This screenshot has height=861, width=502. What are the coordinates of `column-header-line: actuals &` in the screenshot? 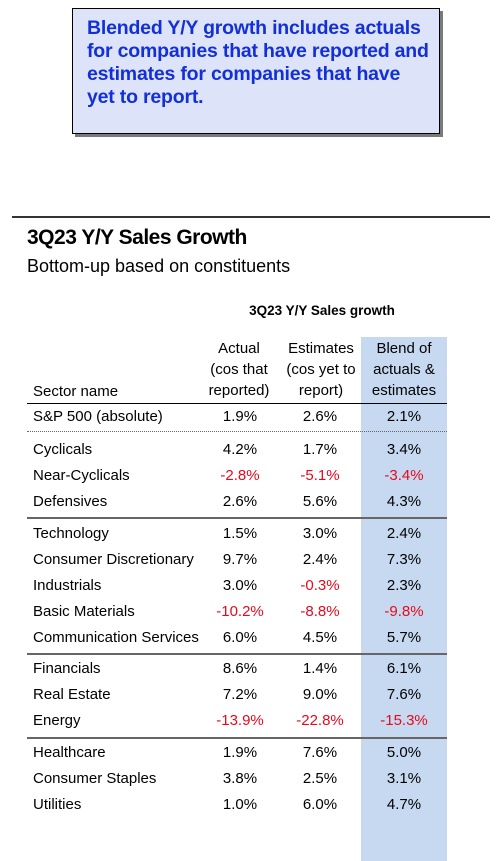 It's located at (404, 369).